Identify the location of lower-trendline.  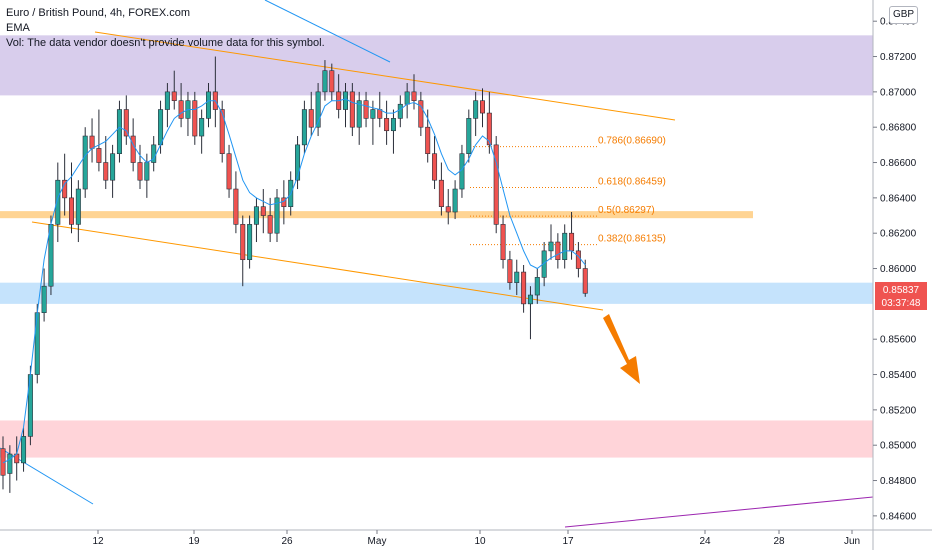
(317, 266).